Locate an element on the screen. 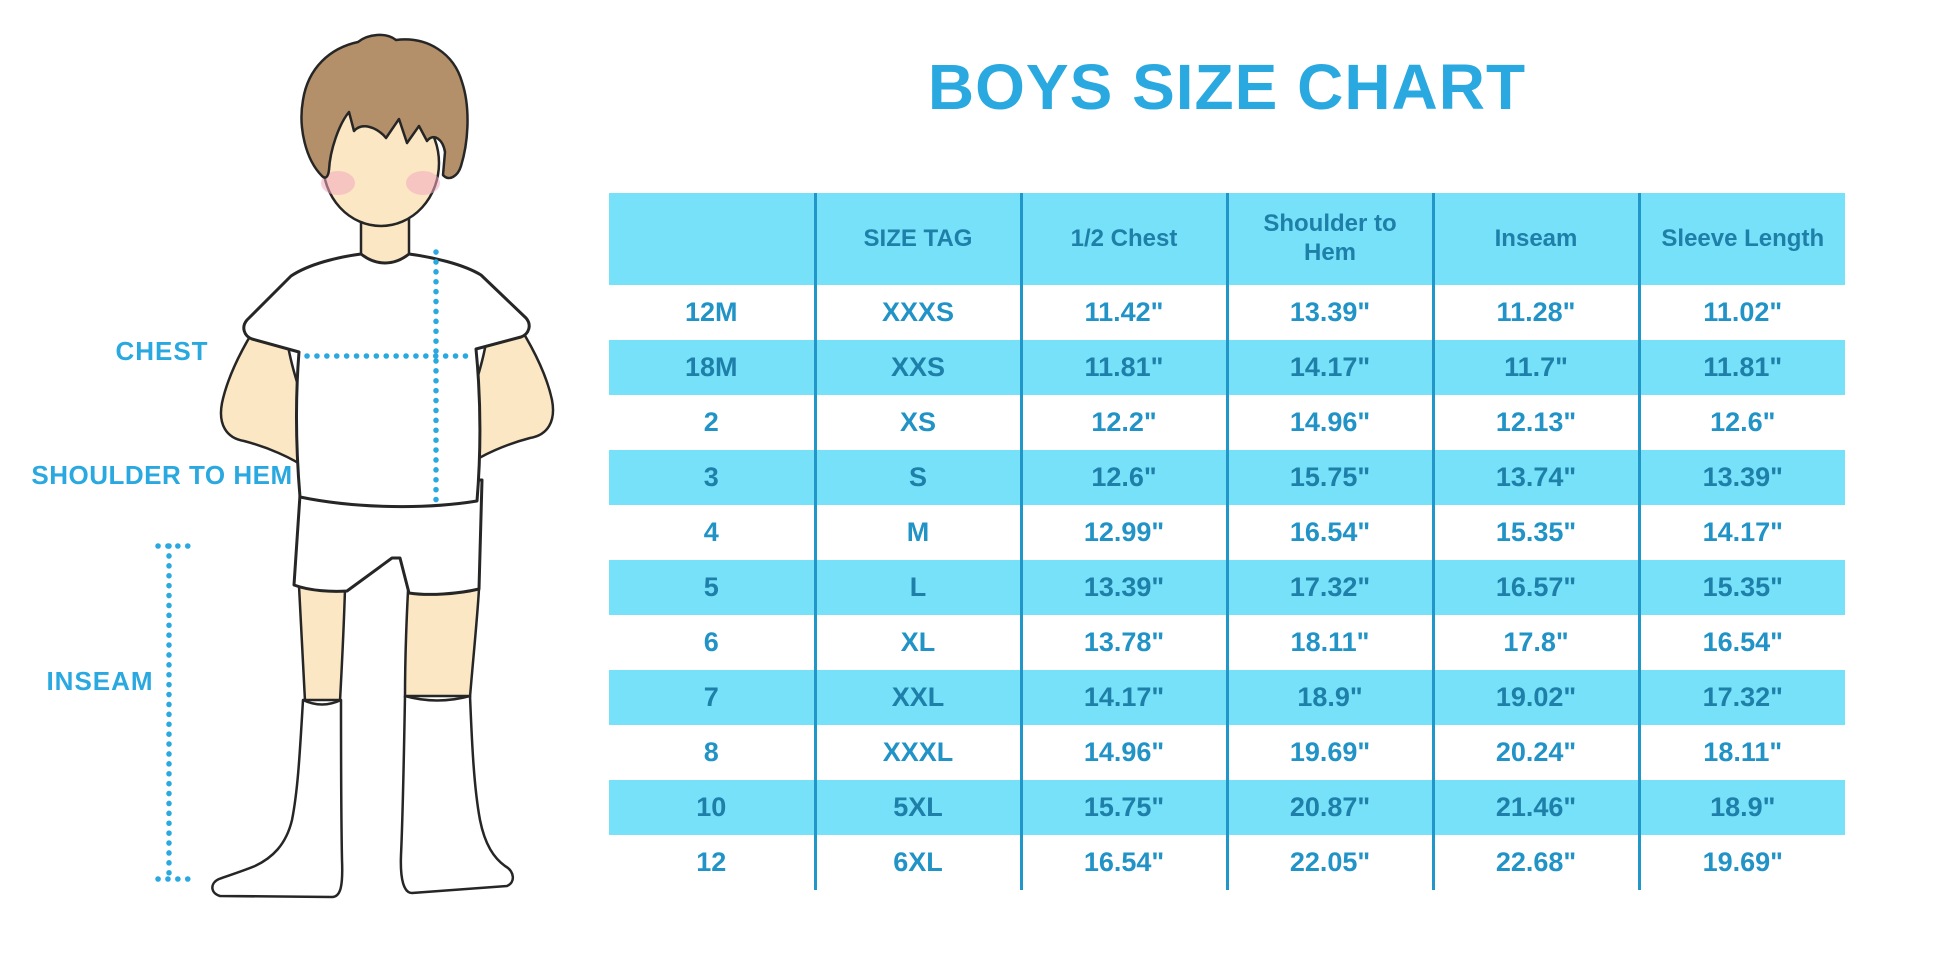 This screenshot has width=1946, height=973. table-row: 3 S 12.6" 15.75" 13.74" 13.39" is located at coordinates (1227, 477).